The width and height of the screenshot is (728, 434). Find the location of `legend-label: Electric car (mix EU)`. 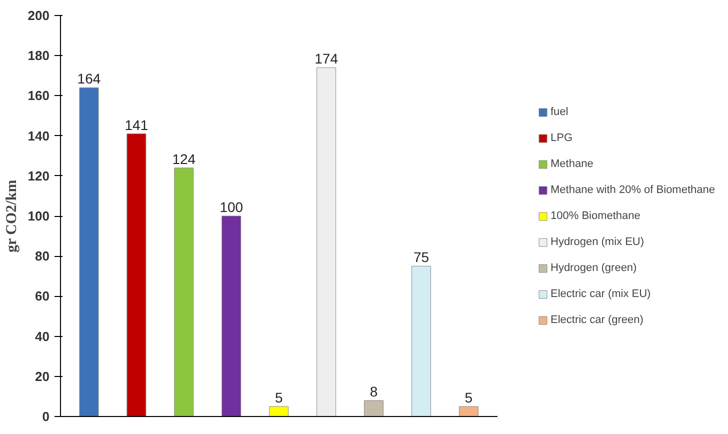

legend-label: Electric car (mix EU) is located at coordinates (600, 294).